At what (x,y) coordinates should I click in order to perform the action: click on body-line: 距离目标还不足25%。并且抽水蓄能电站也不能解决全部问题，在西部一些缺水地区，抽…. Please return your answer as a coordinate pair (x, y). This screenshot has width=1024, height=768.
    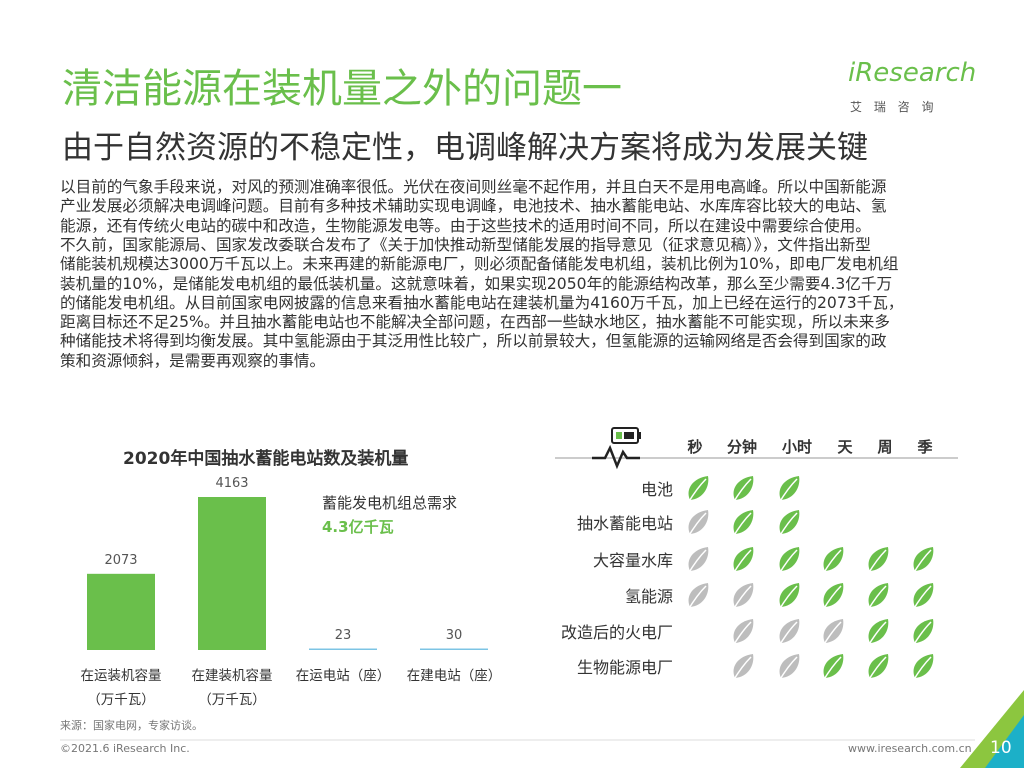
    Looking at the image, I should click on (475, 322).